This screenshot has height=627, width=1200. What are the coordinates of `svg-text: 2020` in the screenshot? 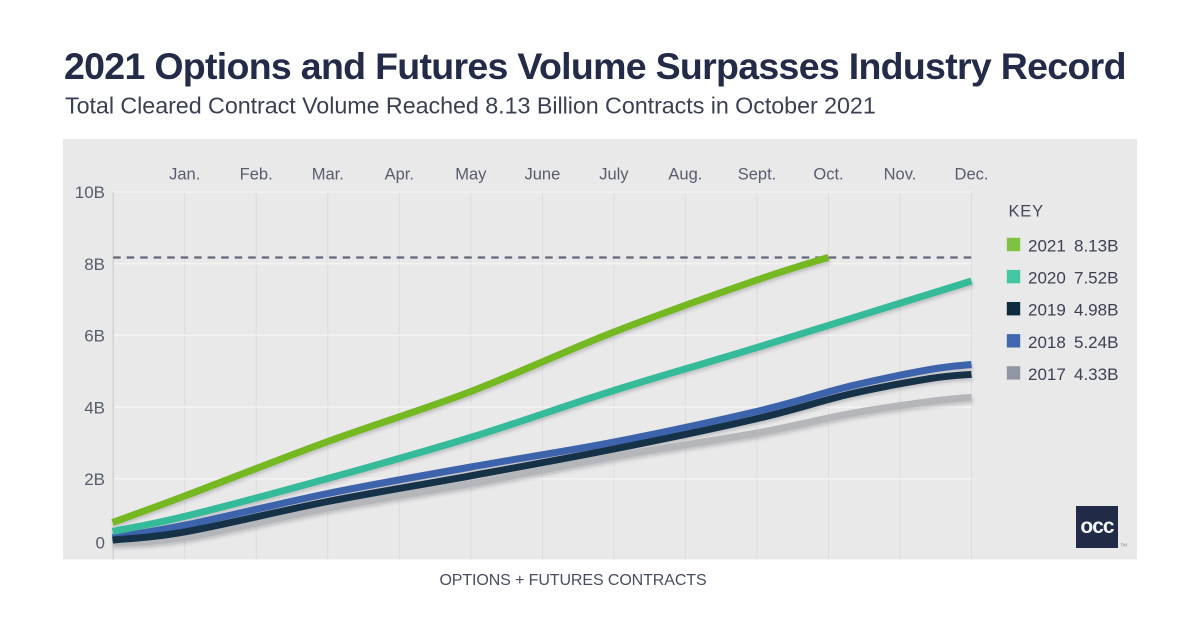 It's located at (1047, 278).